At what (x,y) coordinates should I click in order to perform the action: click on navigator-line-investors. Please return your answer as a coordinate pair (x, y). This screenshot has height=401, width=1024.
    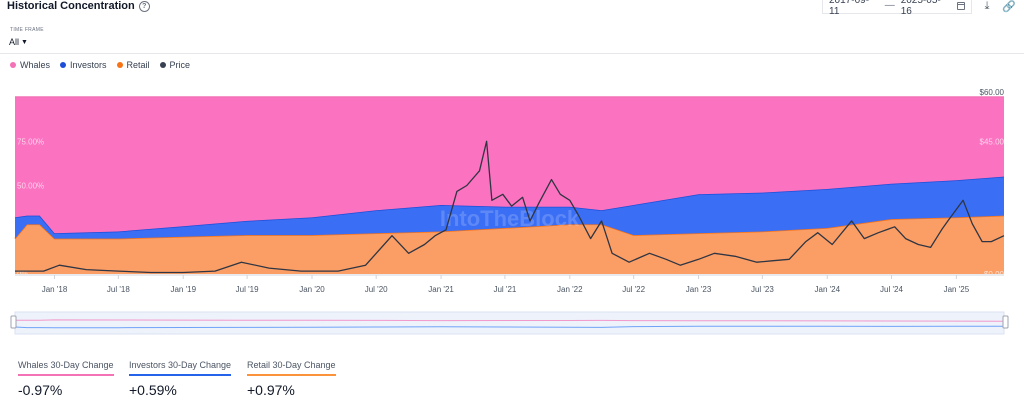
    Looking at the image, I should click on (509, 327).